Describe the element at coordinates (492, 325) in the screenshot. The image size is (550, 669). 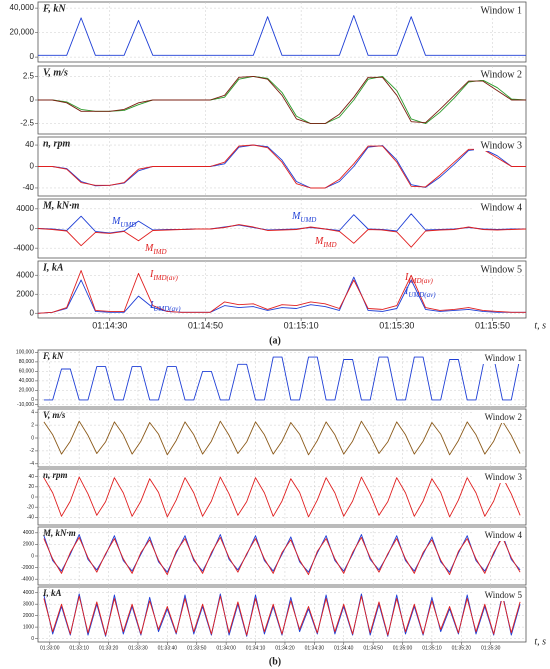
I see `x-tick-label: 01:15:50` at that location.